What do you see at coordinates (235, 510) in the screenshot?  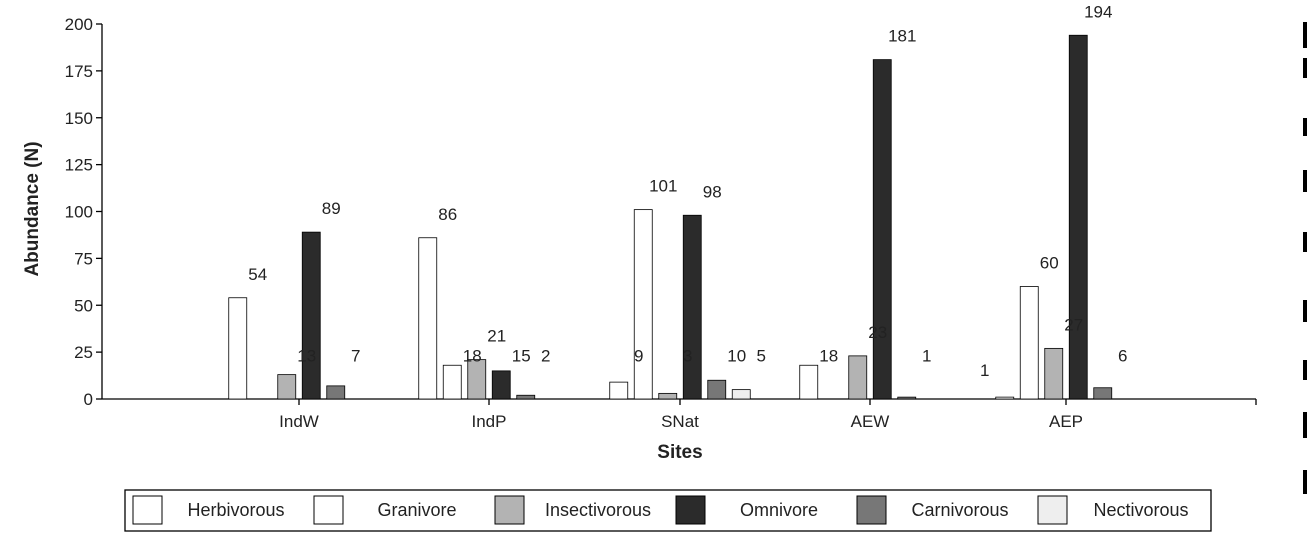 I see `legend-label: Herbivorous` at bounding box center [235, 510].